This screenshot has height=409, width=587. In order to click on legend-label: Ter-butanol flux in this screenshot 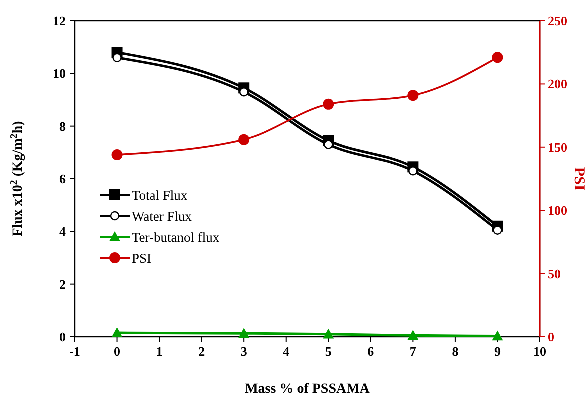, I will do `click(176, 237)`.